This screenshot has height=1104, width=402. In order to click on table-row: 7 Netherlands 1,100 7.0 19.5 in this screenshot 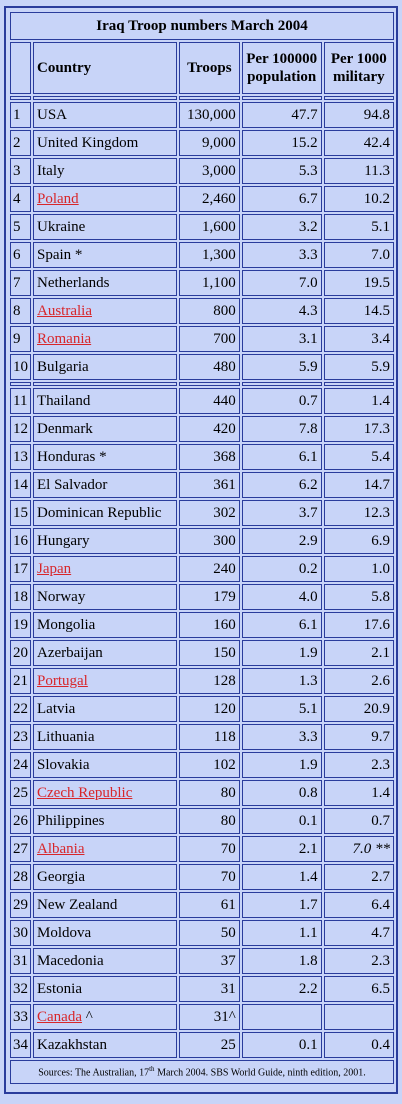, I will do `click(202, 283)`.